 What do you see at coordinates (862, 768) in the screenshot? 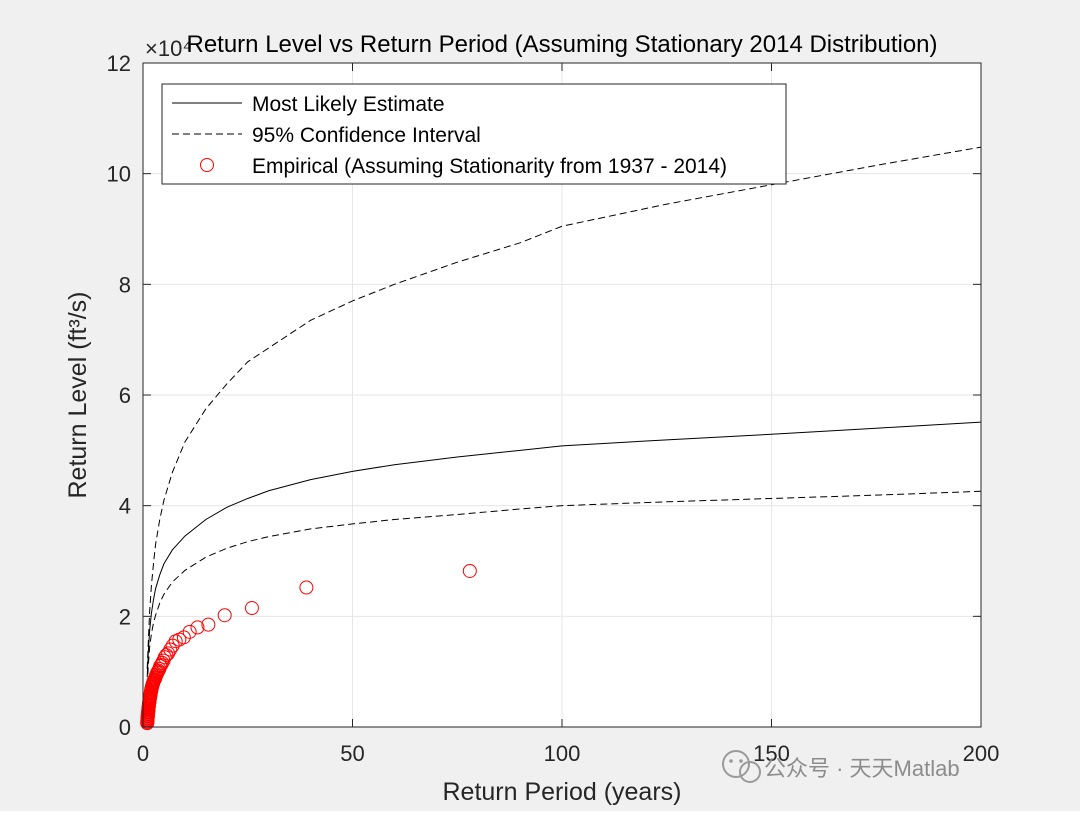
I see `watermark-text: 公众号 · 天天Matlab` at bounding box center [862, 768].